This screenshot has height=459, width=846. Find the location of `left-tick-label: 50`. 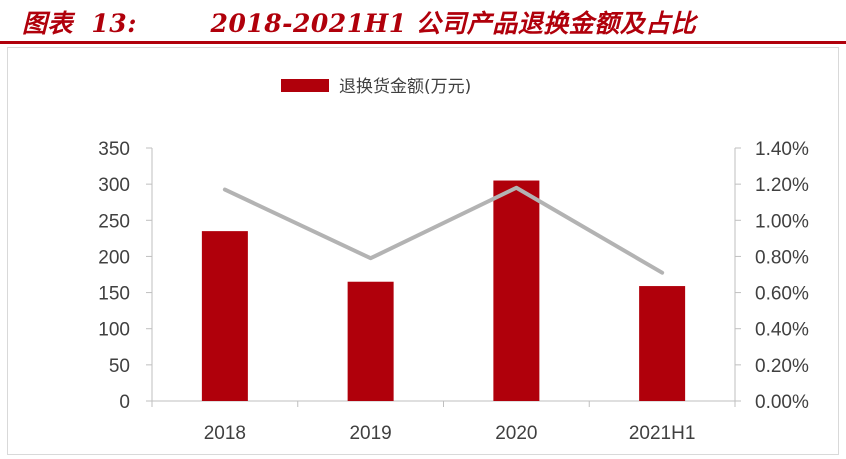

left-tick-label: 50 is located at coordinates (119, 366).